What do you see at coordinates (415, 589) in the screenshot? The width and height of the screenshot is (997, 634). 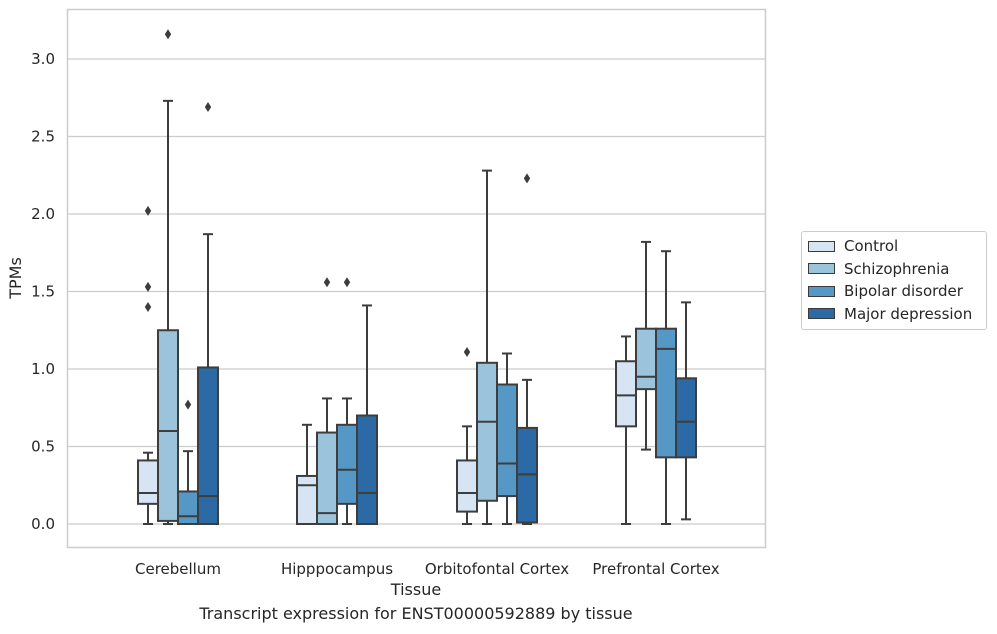 I see `x-axis-label: Tissue` at bounding box center [415, 589].